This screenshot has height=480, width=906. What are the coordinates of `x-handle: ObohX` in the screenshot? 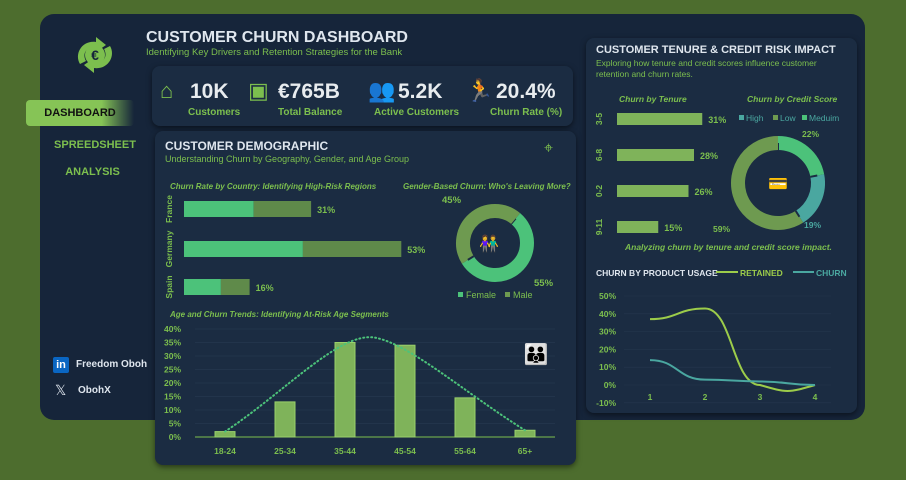 It's located at (94, 390).